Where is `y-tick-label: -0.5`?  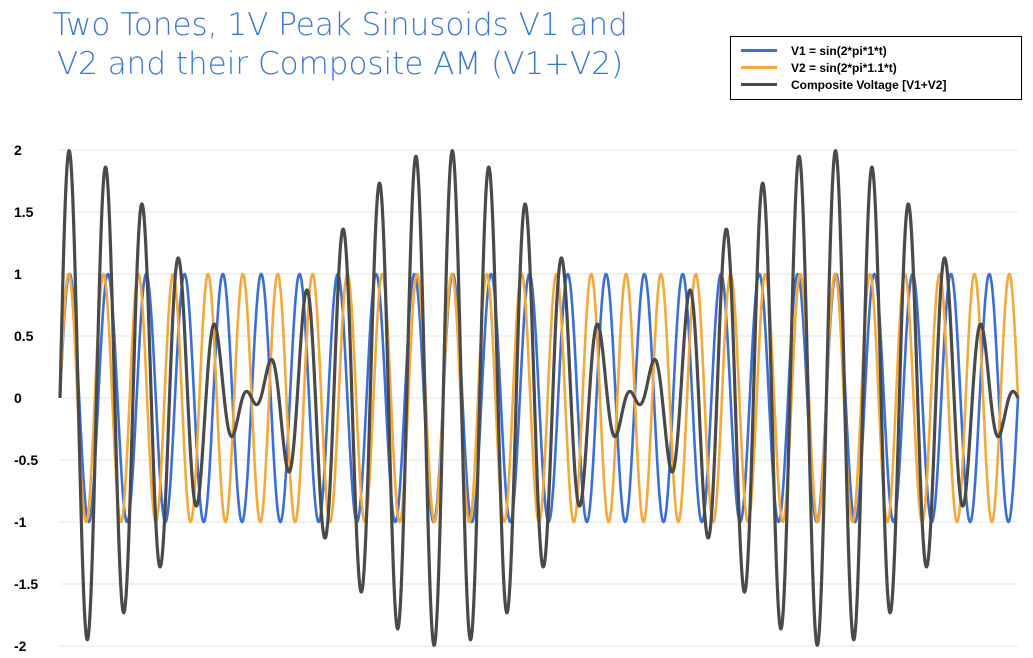
y-tick-label: -0.5 is located at coordinates (26, 460).